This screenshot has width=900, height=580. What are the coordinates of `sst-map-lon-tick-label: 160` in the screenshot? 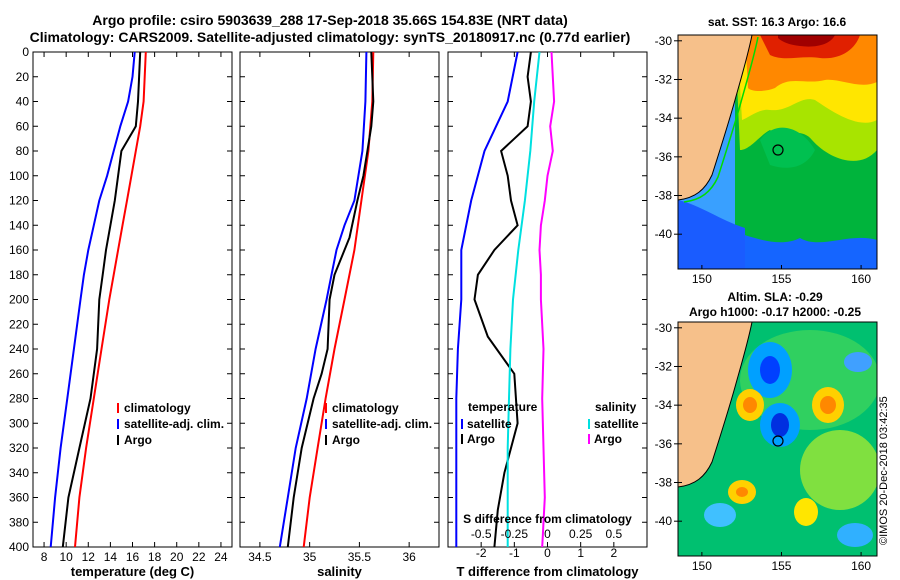 It's located at (861, 279).